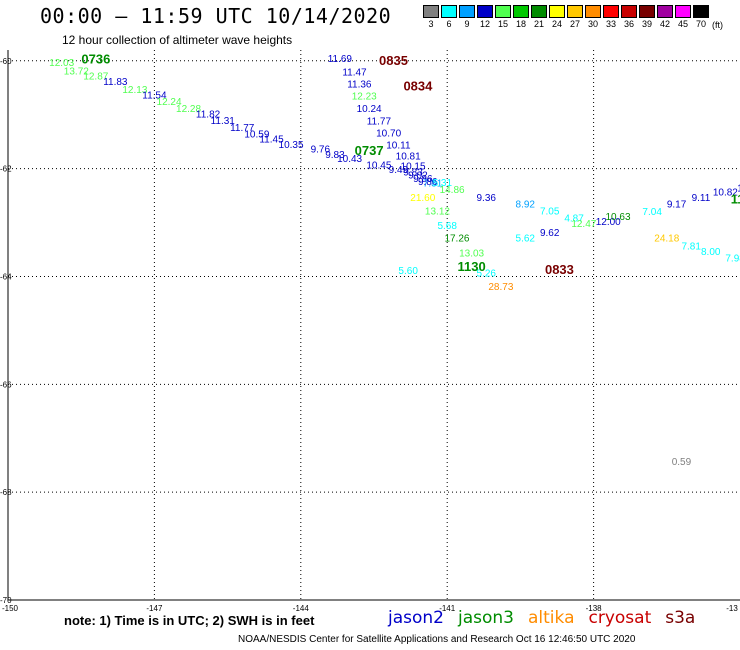 This screenshot has width=740, height=650. I want to click on wave-height-value: 12.13, so click(134, 90).